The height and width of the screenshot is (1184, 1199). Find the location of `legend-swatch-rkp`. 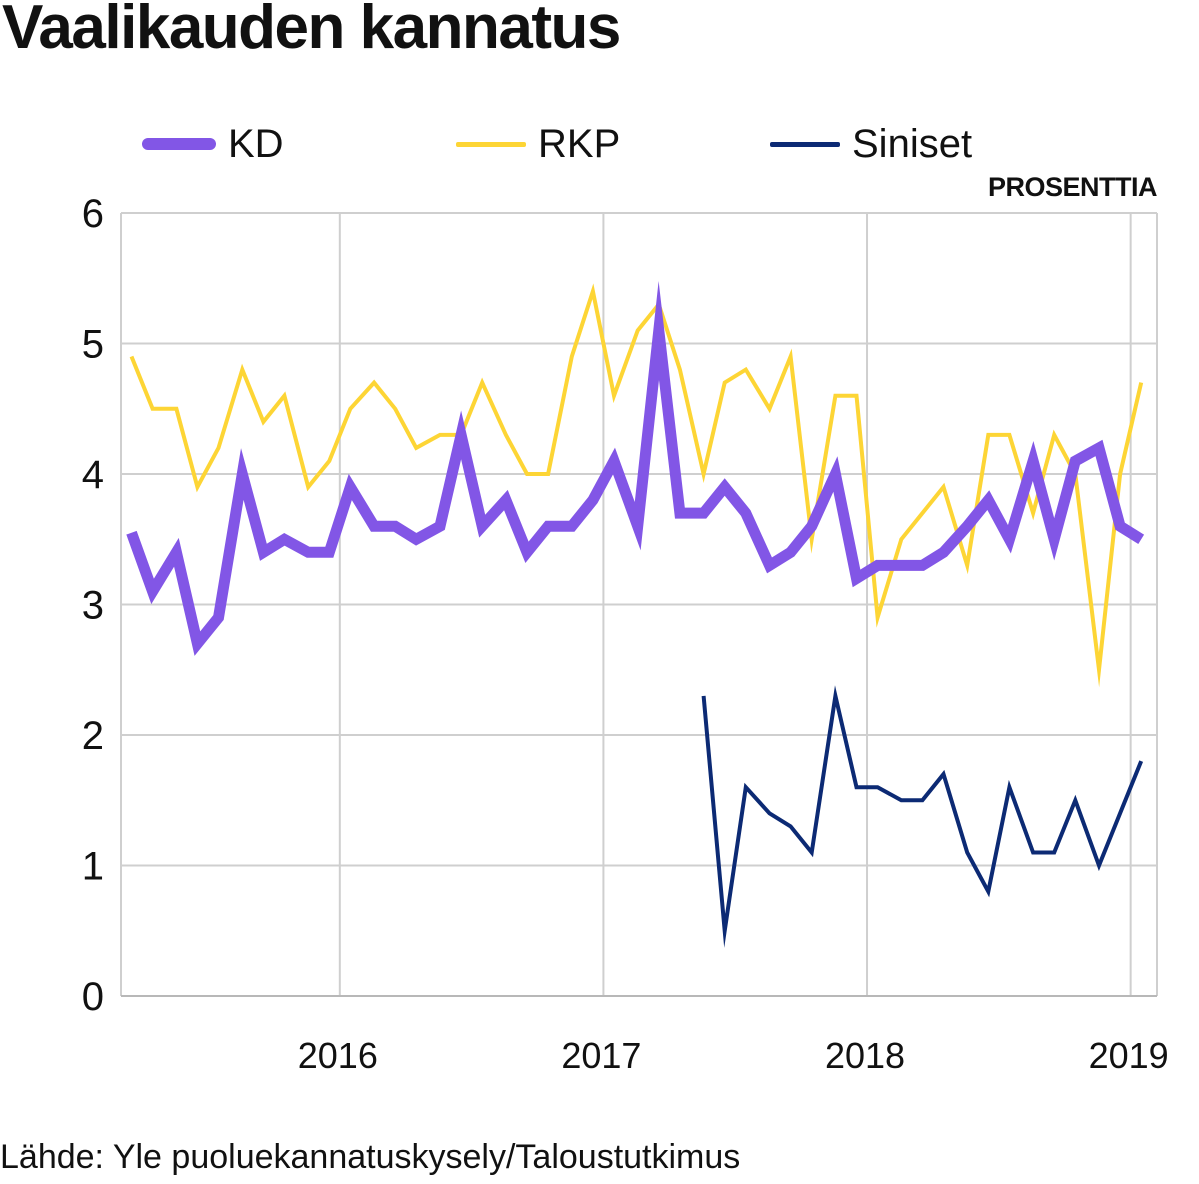

legend-swatch-rkp is located at coordinates (491, 144).